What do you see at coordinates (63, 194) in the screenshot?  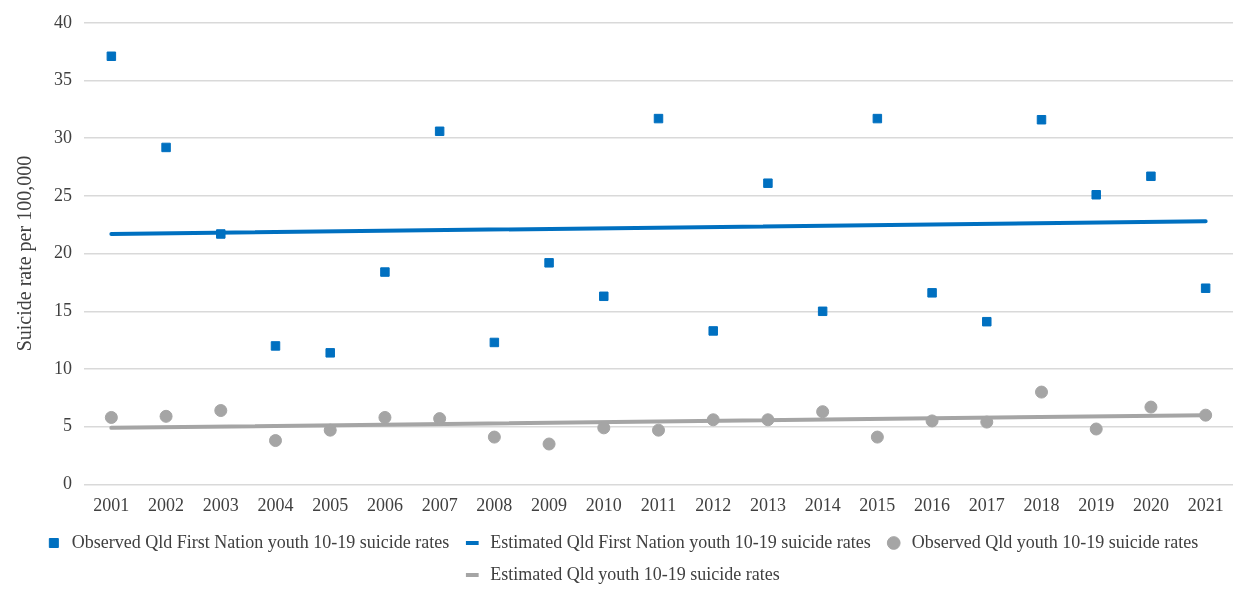 I see `y-tick-label: 25` at bounding box center [63, 194].